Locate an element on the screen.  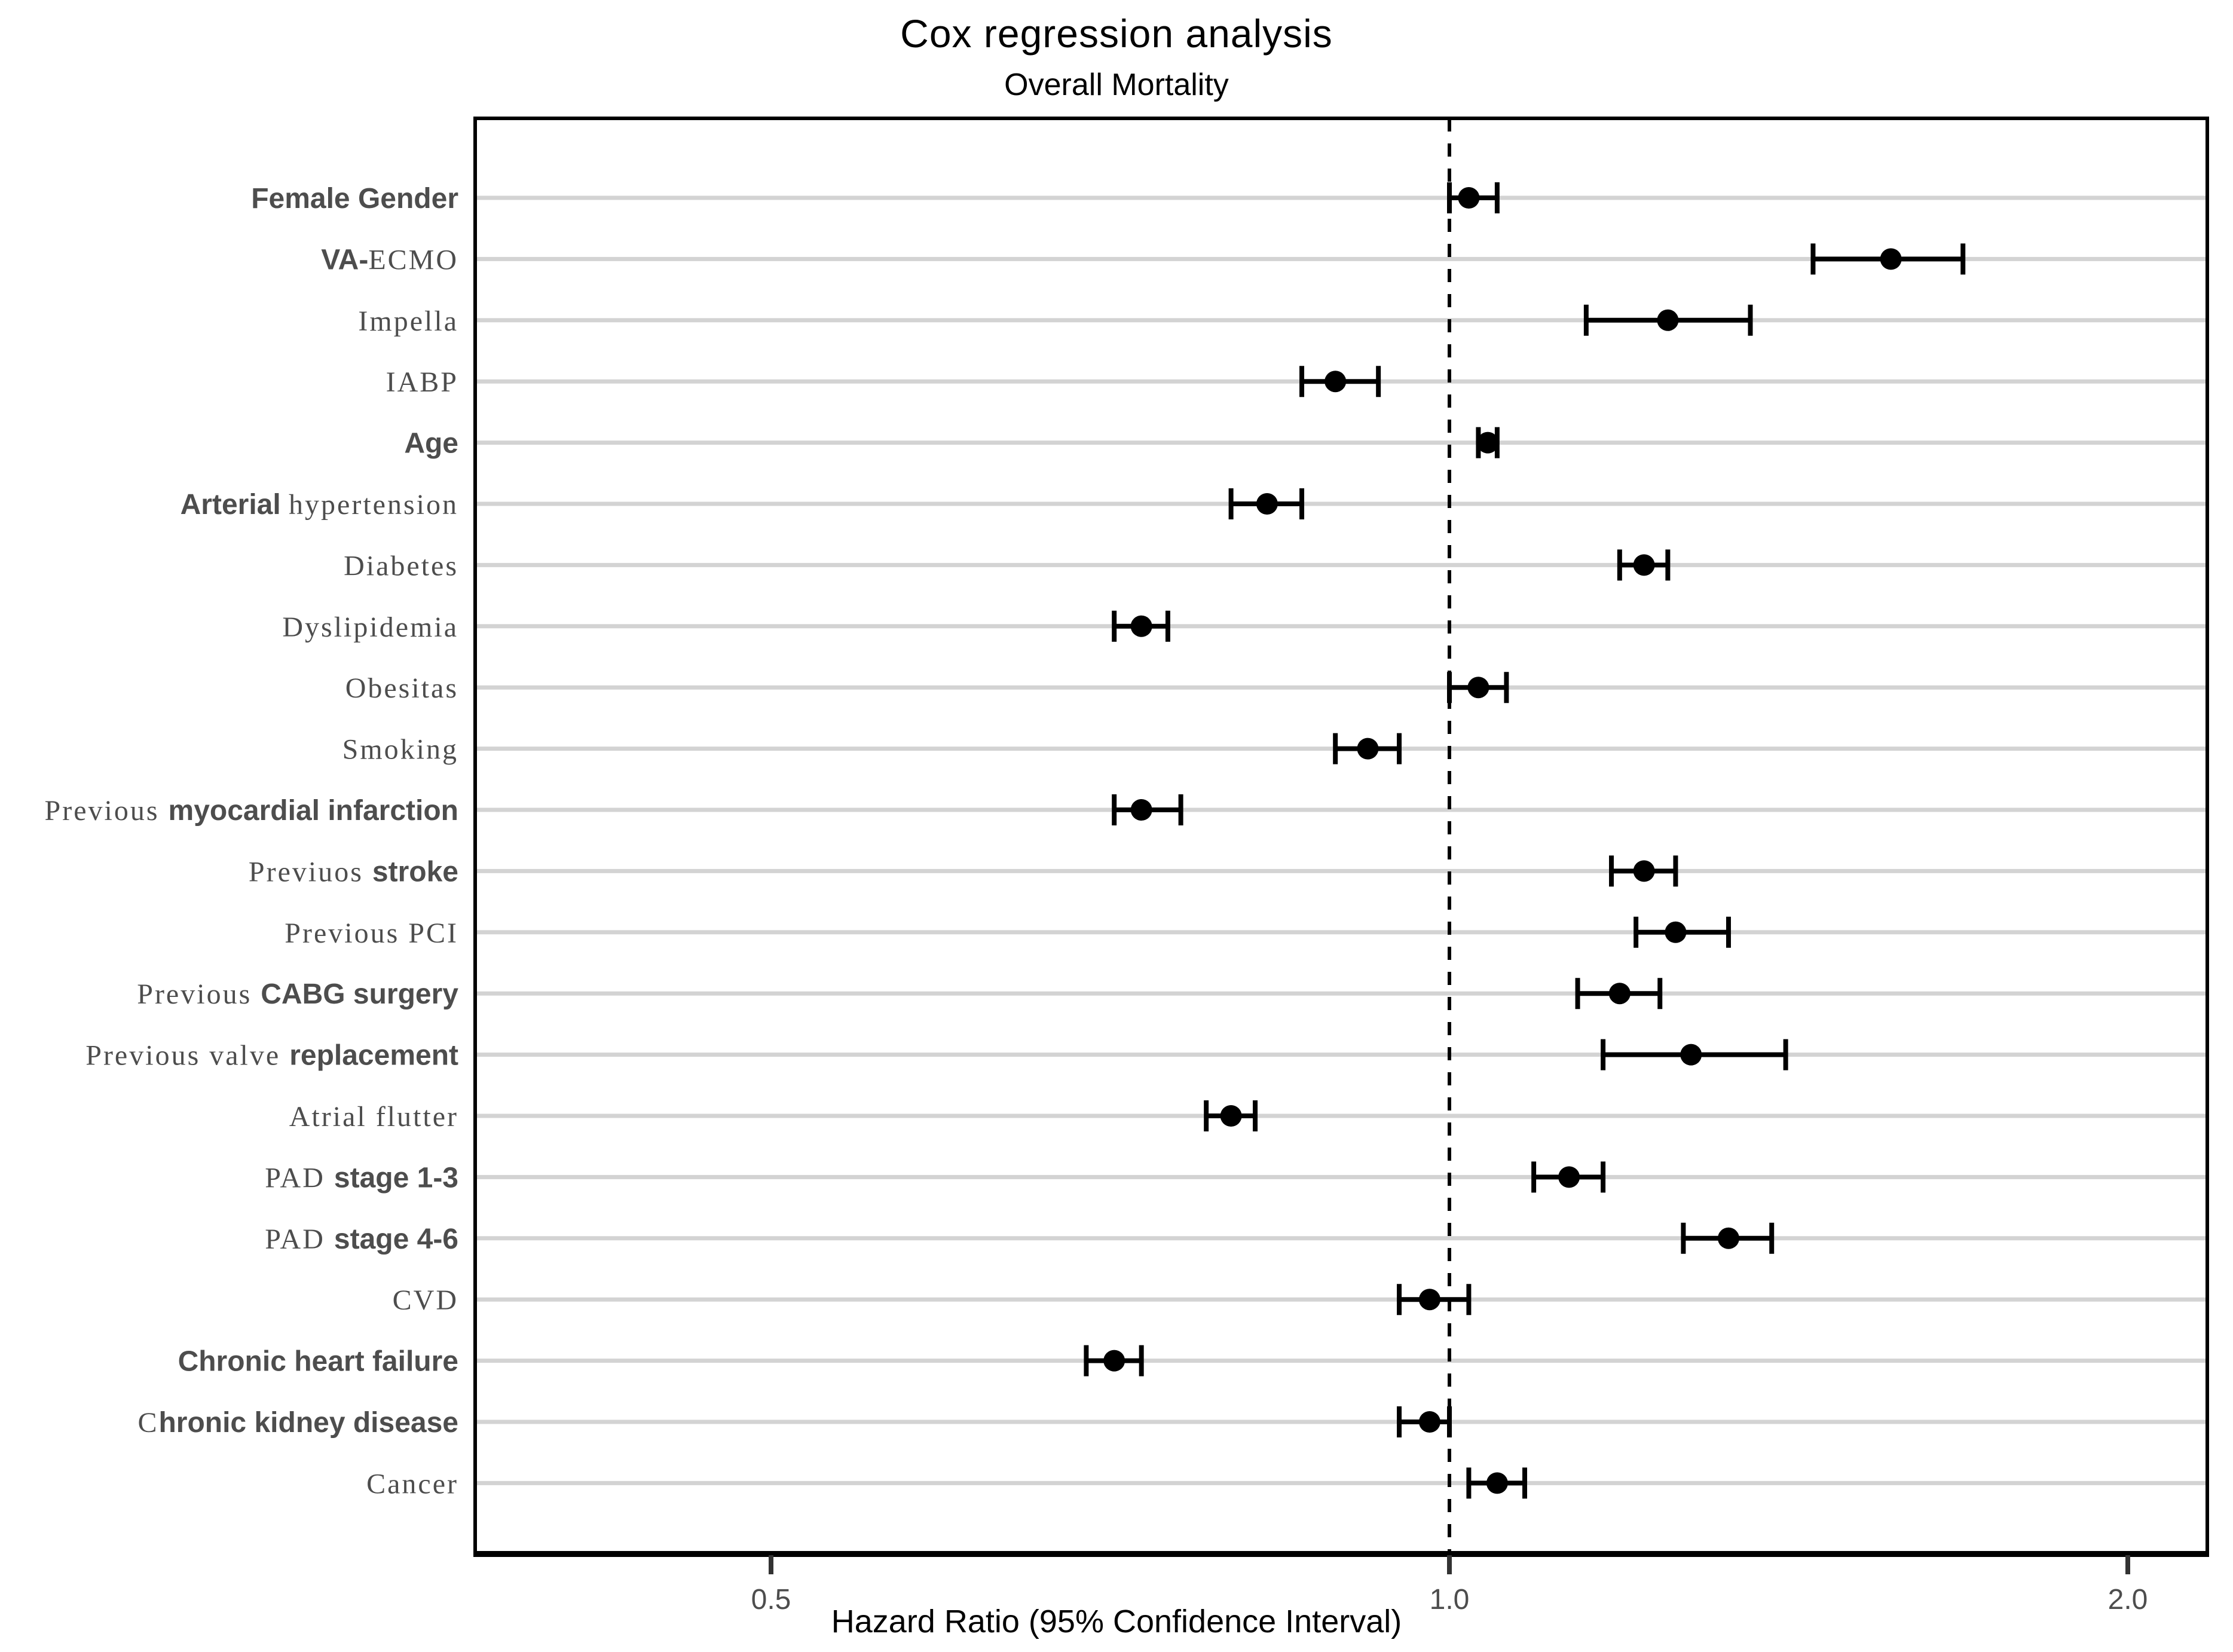
row-label: PAD stage 4-6 is located at coordinates (361, 1239).